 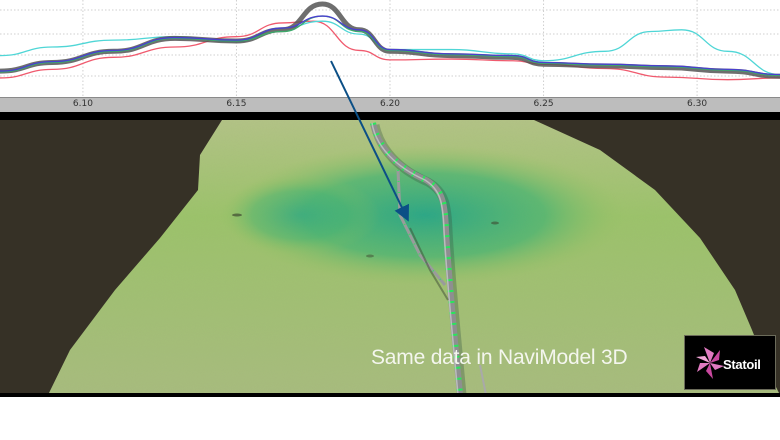 I want to click on x-tick-label: 6.15, so click(x=236, y=104).